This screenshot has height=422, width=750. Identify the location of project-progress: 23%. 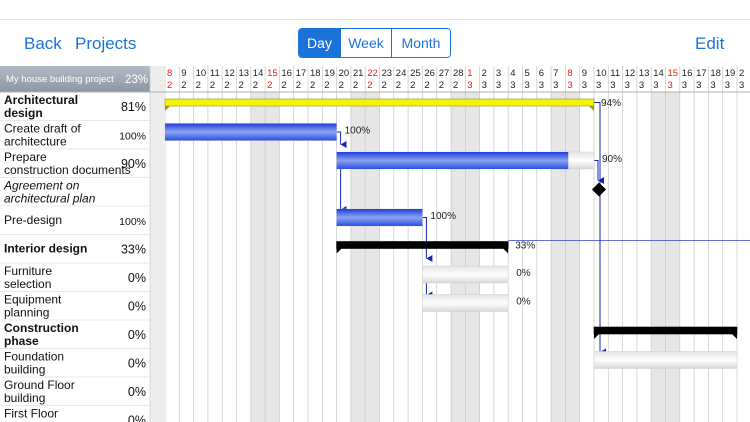
(136, 80).